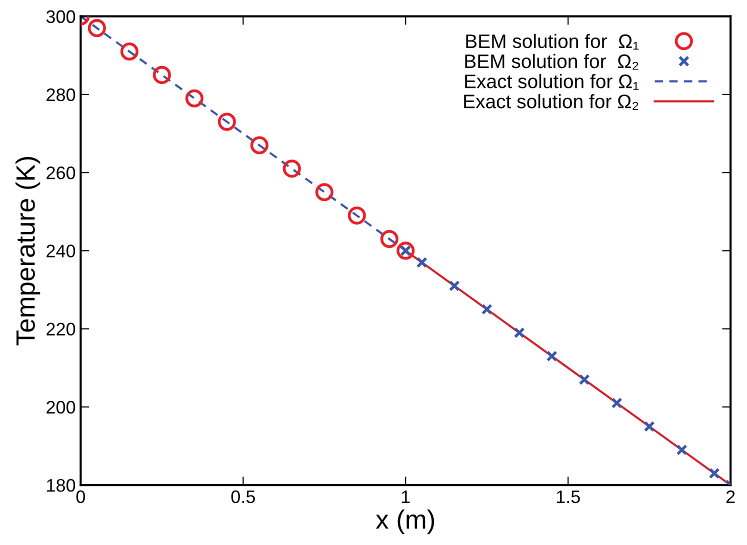 The width and height of the screenshot is (747, 545). Describe the element at coordinates (405, 522) in the screenshot. I see `x-axis-title: x (m)` at that location.